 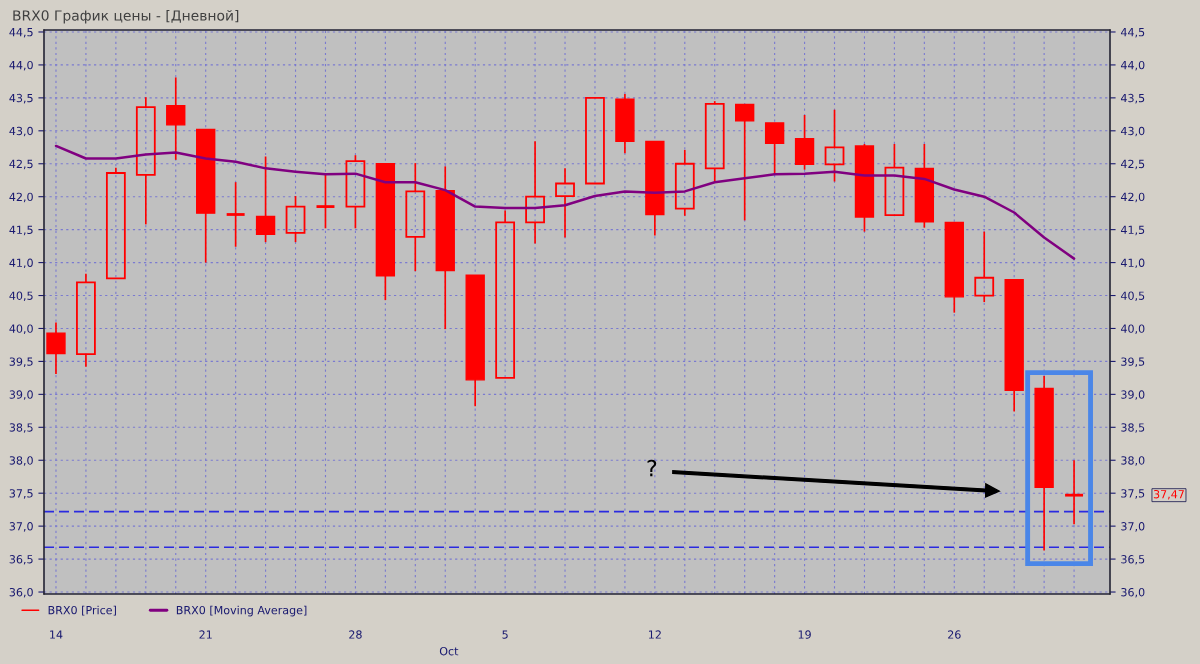 I want to click on y2-tick-label: 36,5, so click(x=1133, y=560).